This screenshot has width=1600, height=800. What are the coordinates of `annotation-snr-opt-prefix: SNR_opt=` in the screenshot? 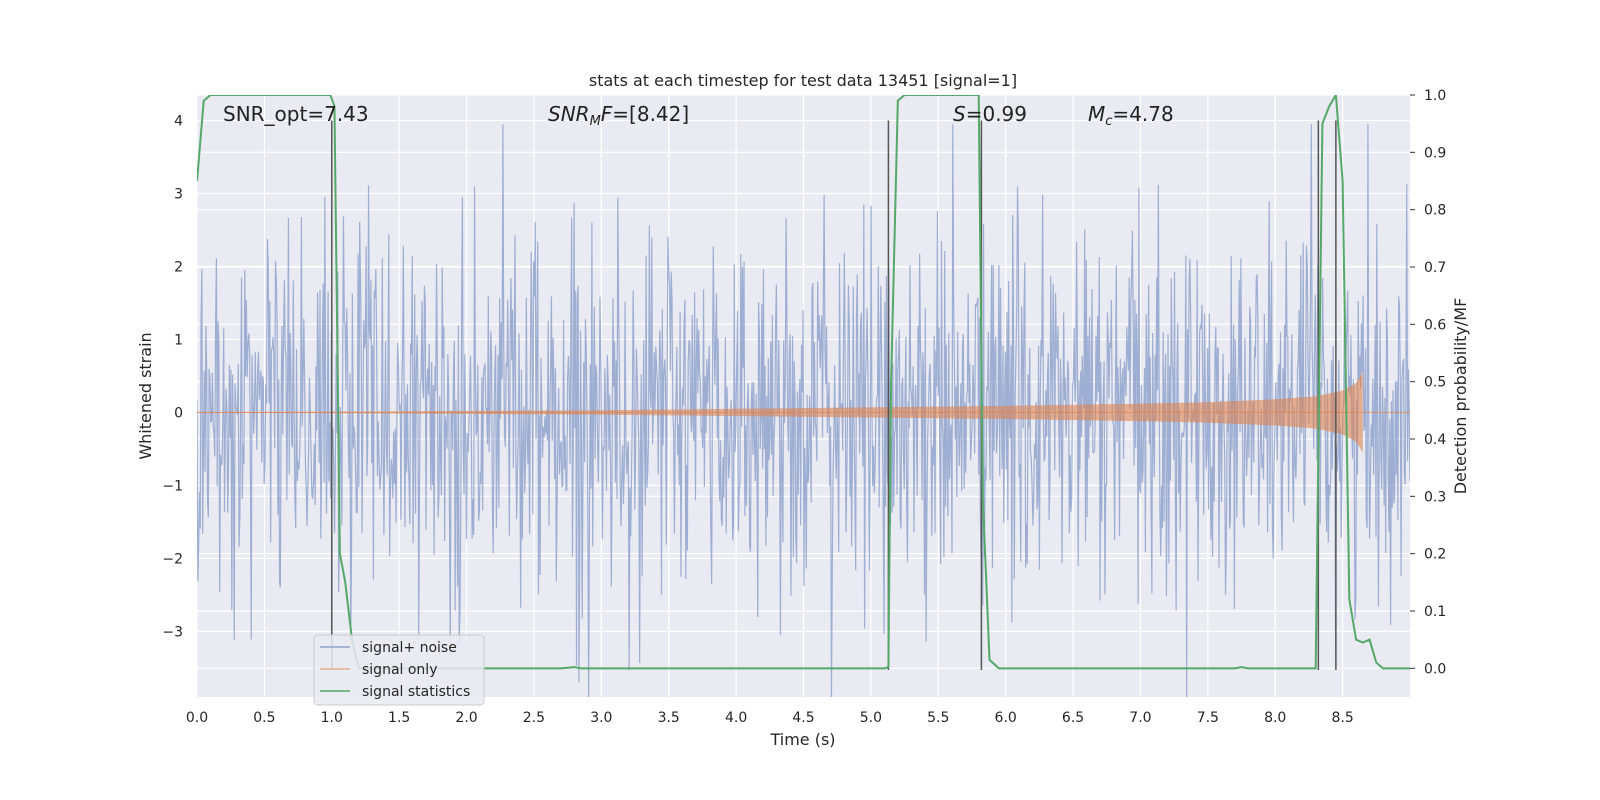 It's located at (273, 114).